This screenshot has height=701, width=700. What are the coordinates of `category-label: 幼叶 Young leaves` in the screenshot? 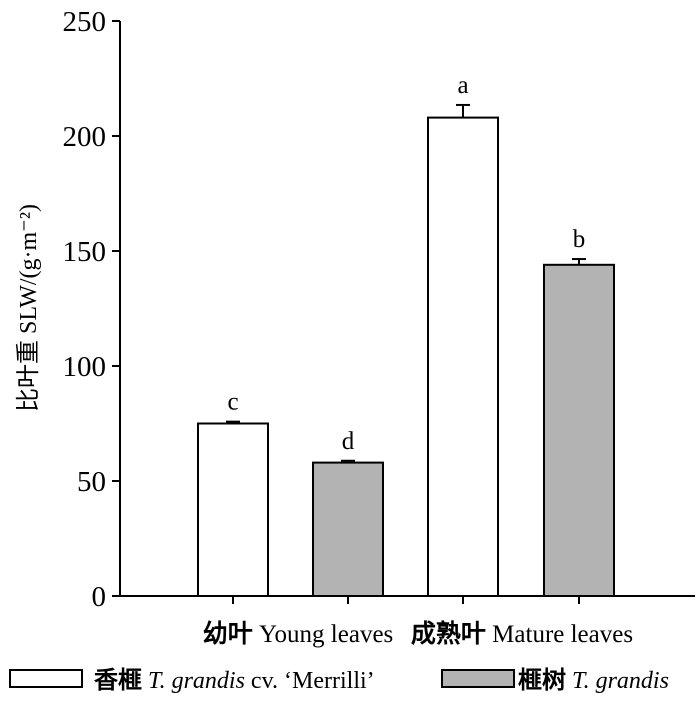 It's located at (298, 634).